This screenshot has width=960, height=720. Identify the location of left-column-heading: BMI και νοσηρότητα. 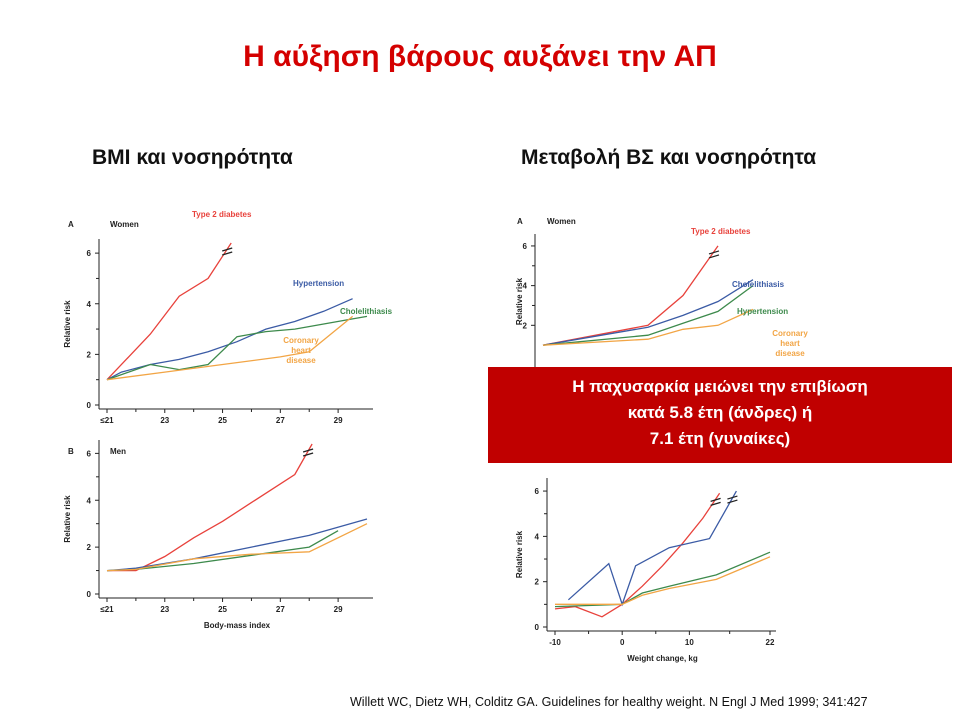
(192, 157).